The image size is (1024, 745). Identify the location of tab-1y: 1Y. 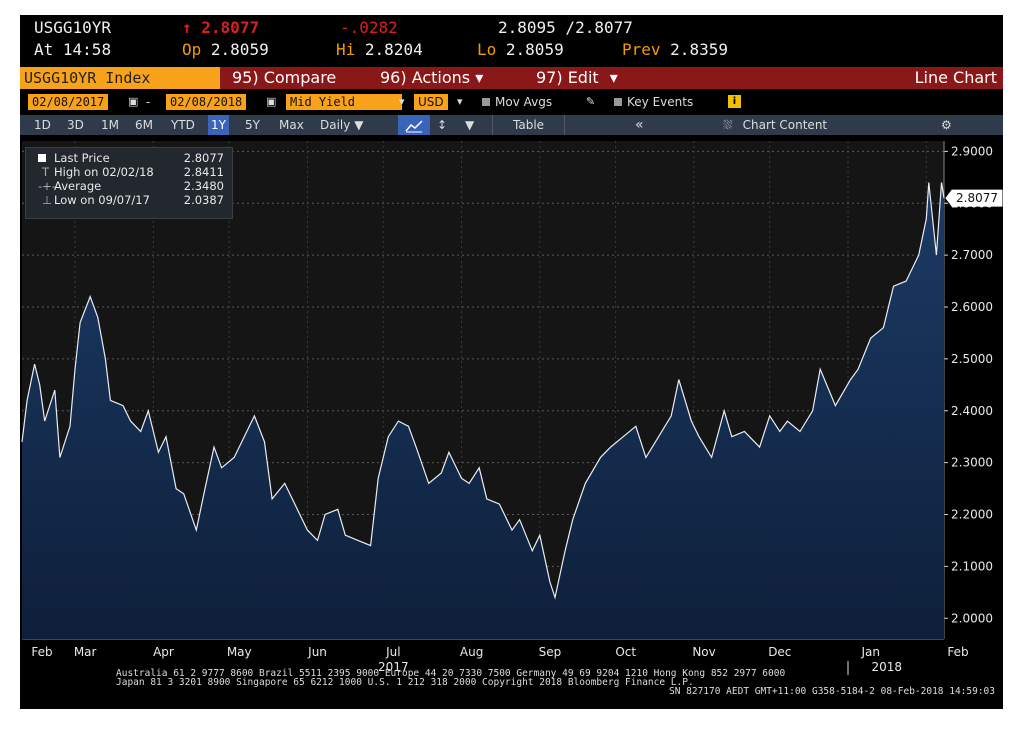
(218, 125).